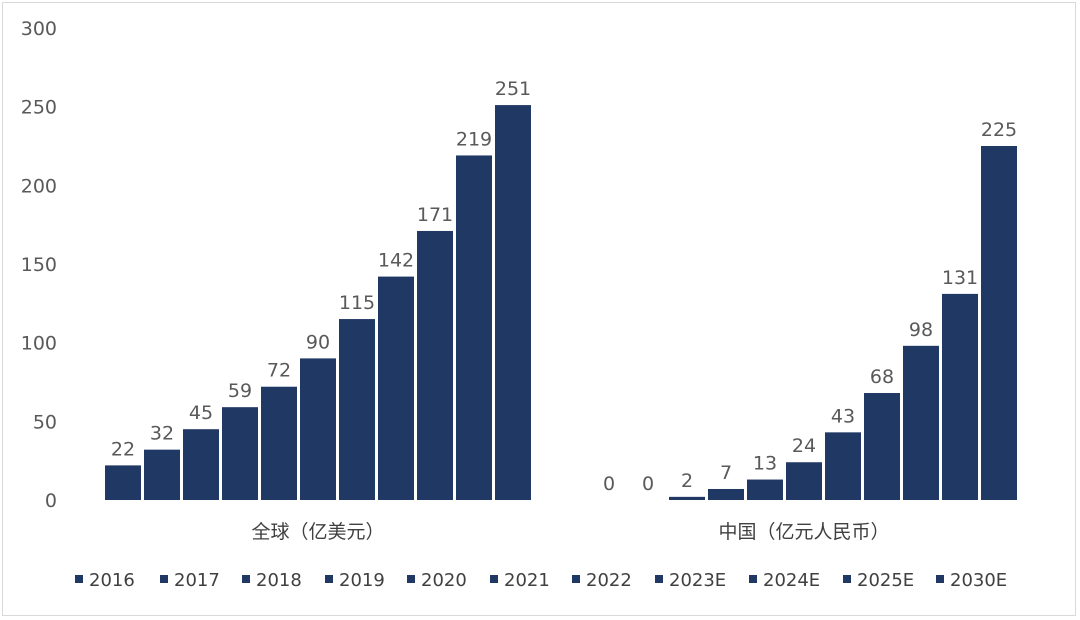  Describe the element at coordinates (999, 130) in the screenshot. I see `data-label: 225` at that location.